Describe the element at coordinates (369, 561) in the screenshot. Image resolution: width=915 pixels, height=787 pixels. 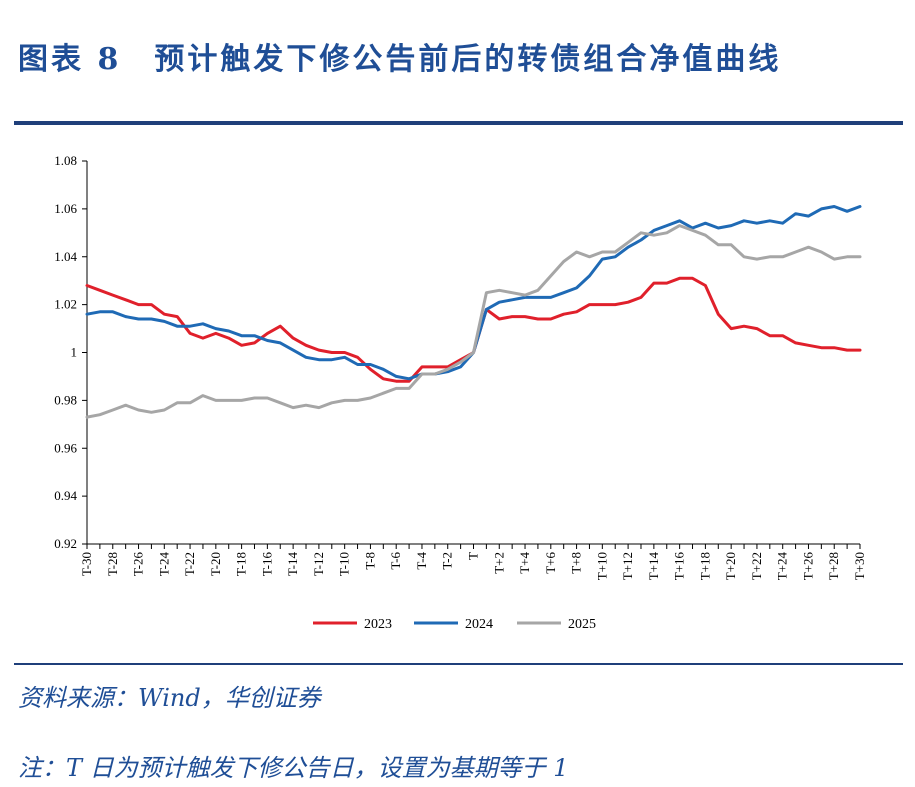
I see `x-tick-label: T-8` at that location.